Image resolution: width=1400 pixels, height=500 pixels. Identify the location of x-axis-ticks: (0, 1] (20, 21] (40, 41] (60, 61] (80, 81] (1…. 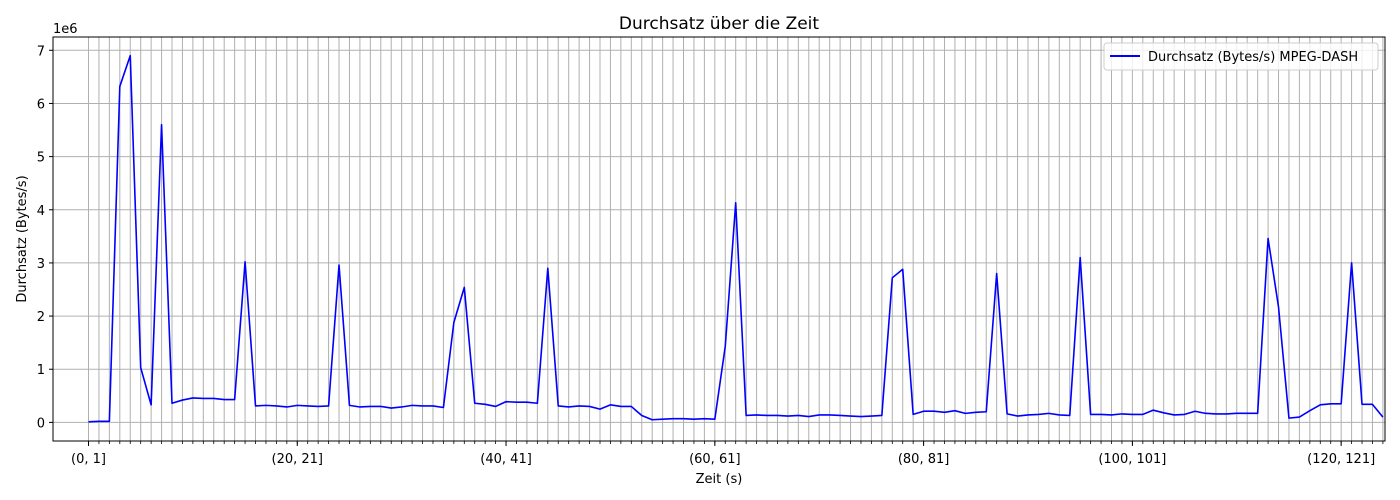
(727, 454).